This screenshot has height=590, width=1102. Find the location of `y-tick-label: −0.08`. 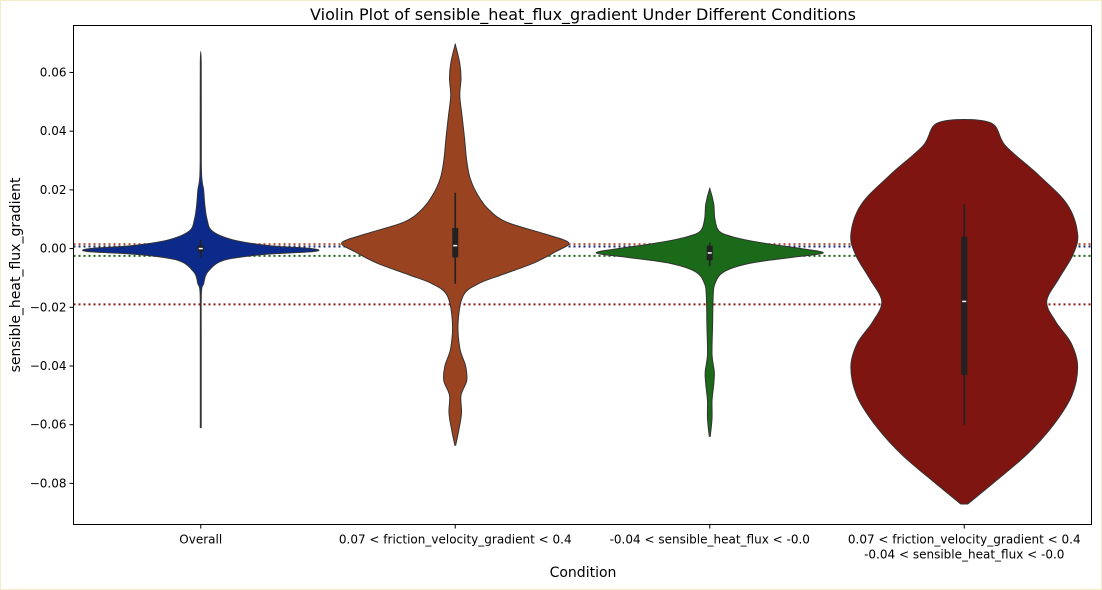

y-tick-label: −0.08 is located at coordinates (48, 483).